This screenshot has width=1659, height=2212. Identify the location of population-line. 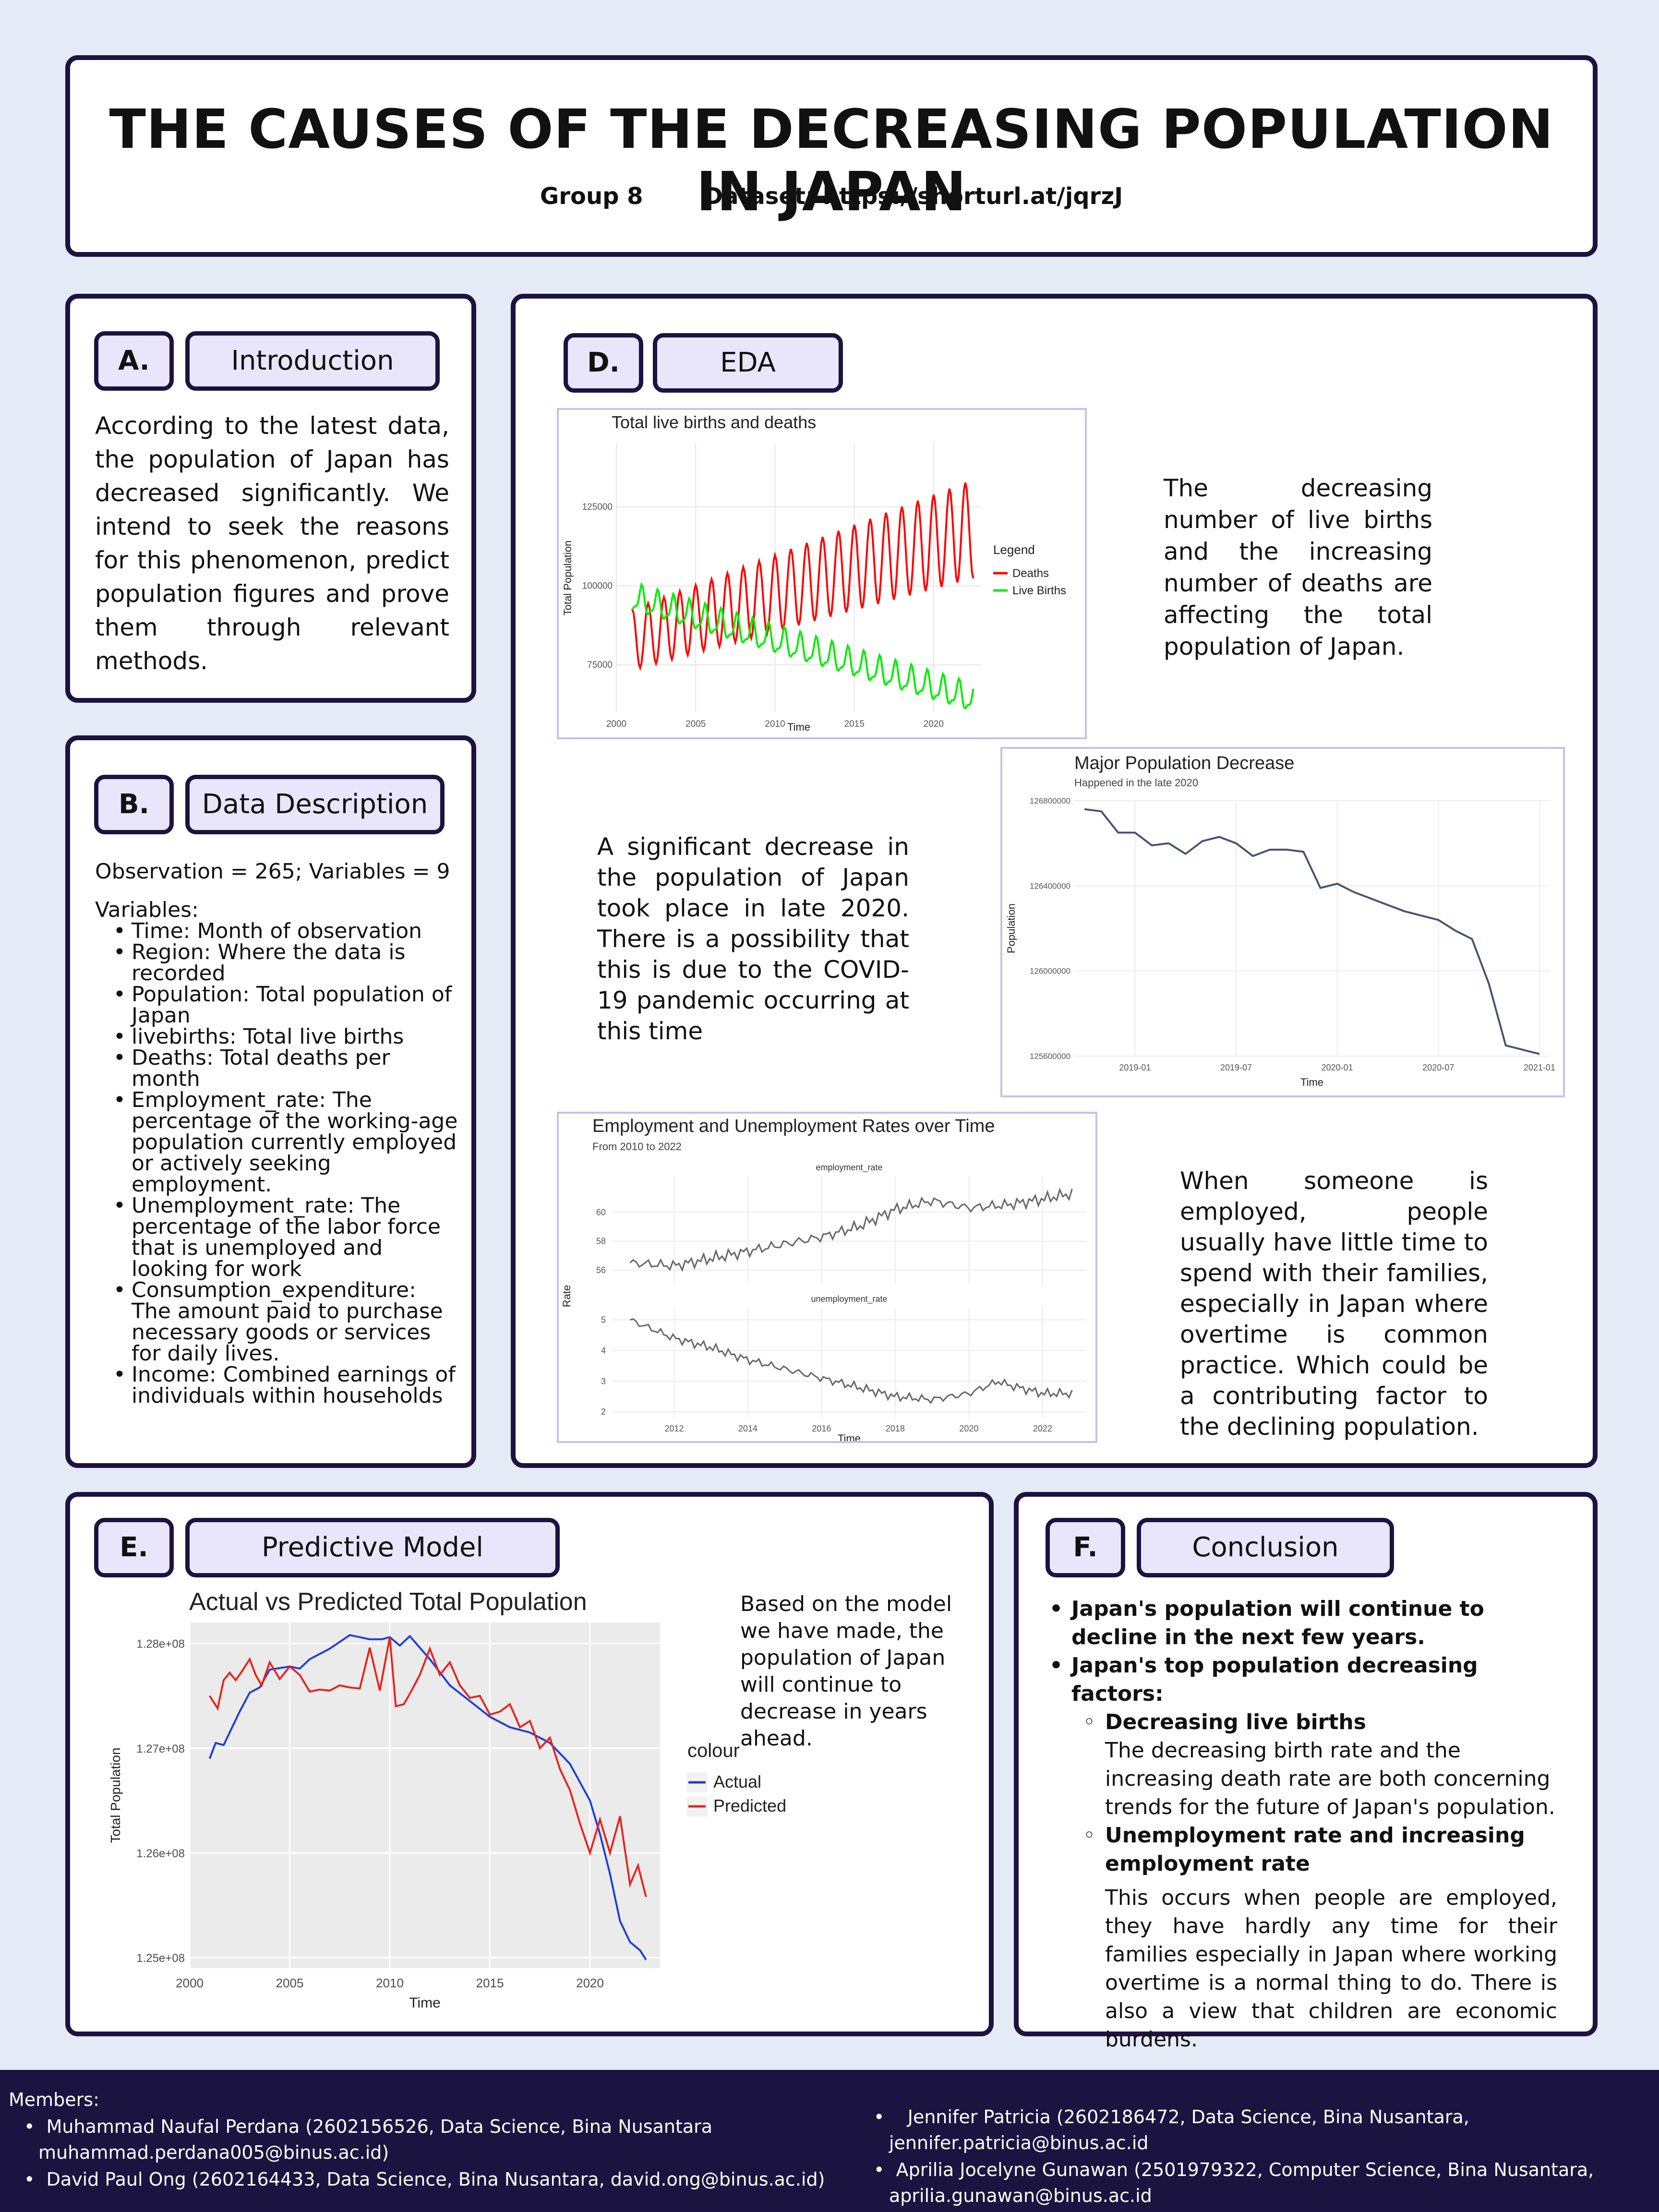
(1312, 931).